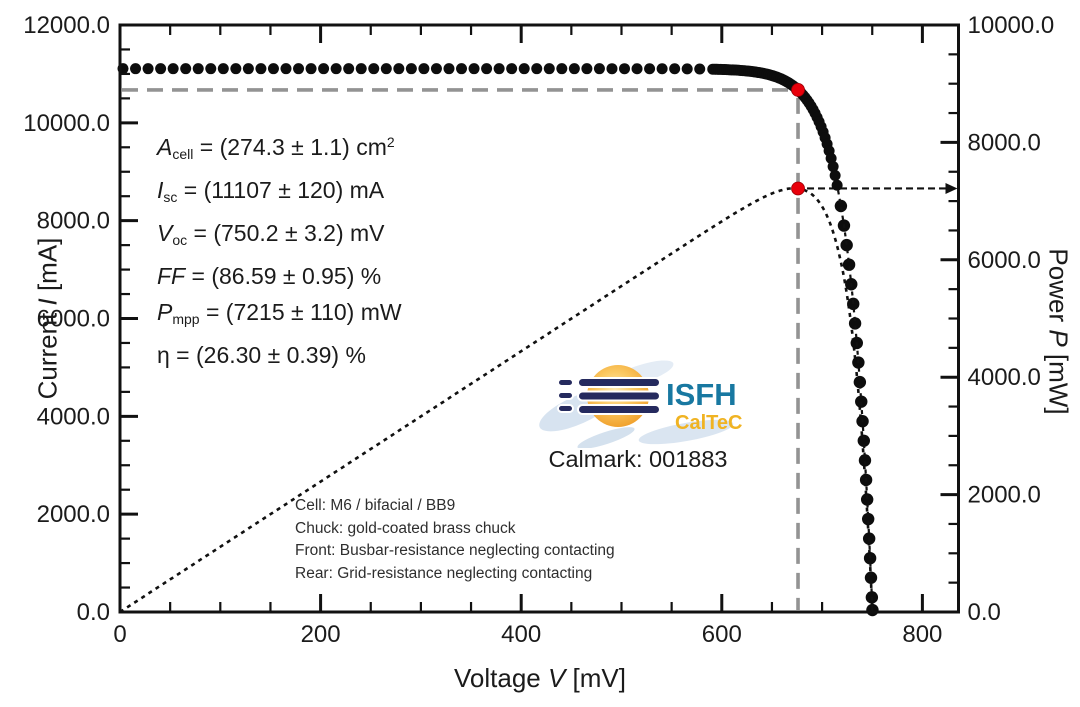 This screenshot has width=1080, height=707. Describe the element at coordinates (1004, 142) in the screenshot. I see `y-right-tick-label: 8000.0` at that location.